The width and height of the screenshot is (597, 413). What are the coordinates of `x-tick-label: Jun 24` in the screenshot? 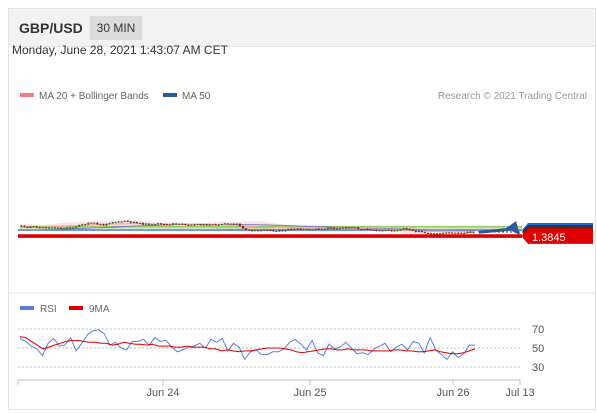 It's located at (162, 393).